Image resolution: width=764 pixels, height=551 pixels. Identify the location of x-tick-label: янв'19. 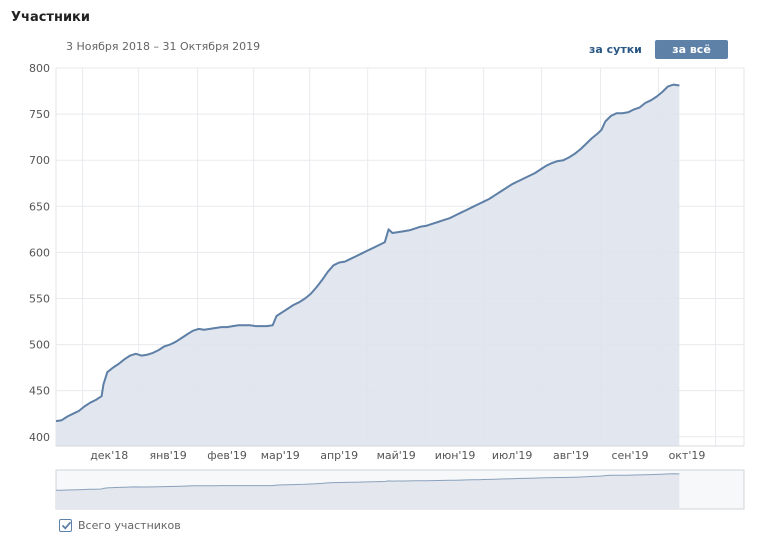
(167, 455).